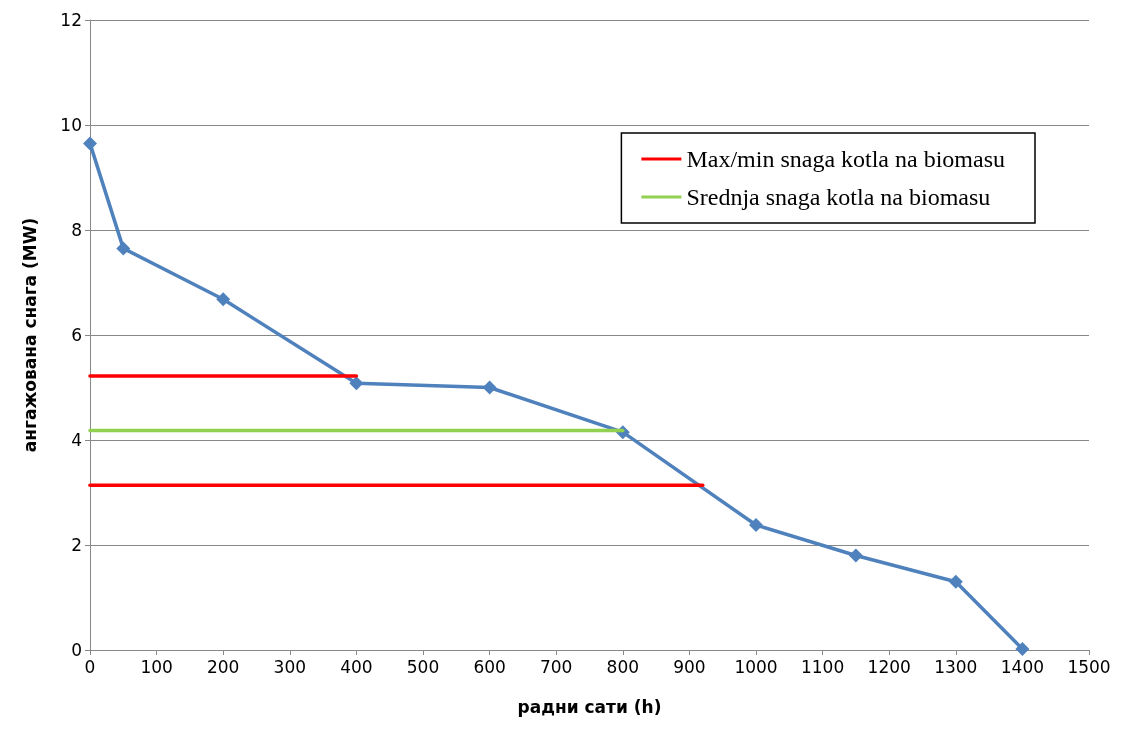  What do you see at coordinates (845, 159) in the screenshot?
I see `legend-label: Max/min snaga kotla na biomasu` at bounding box center [845, 159].